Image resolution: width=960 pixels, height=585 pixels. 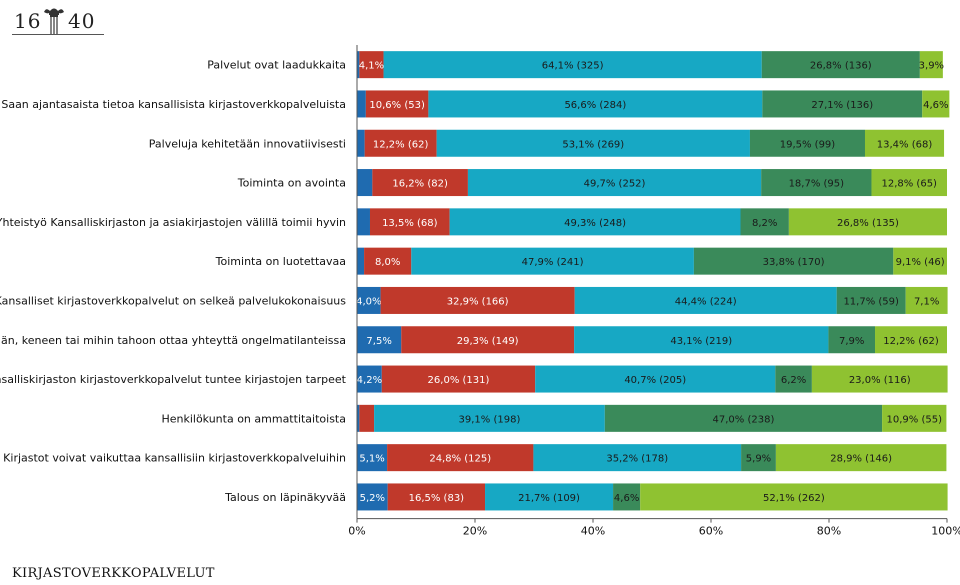 I want to click on data-label: 3,9%, so click(x=931, y=66).